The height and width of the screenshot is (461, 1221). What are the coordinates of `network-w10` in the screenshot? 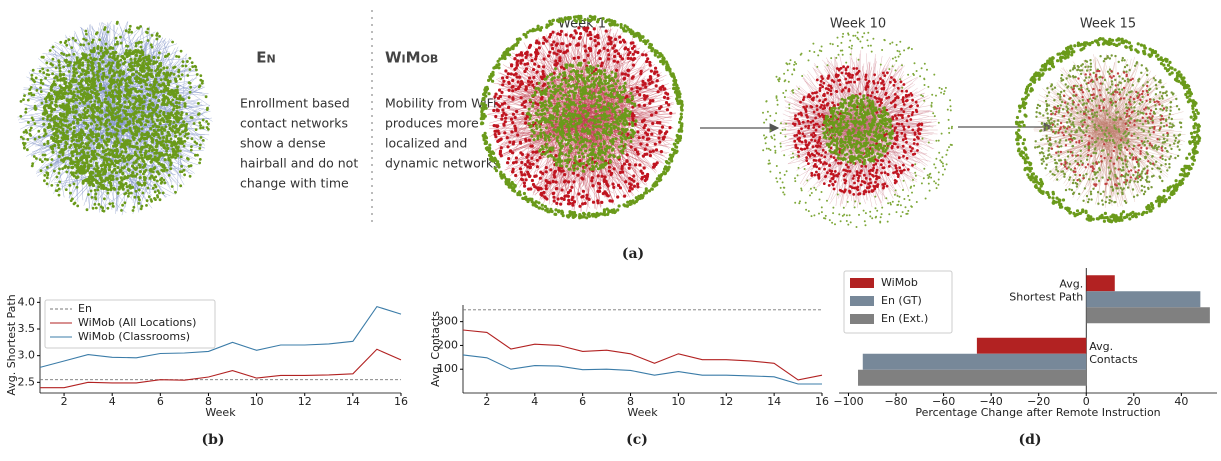 It's located at (857, 129).